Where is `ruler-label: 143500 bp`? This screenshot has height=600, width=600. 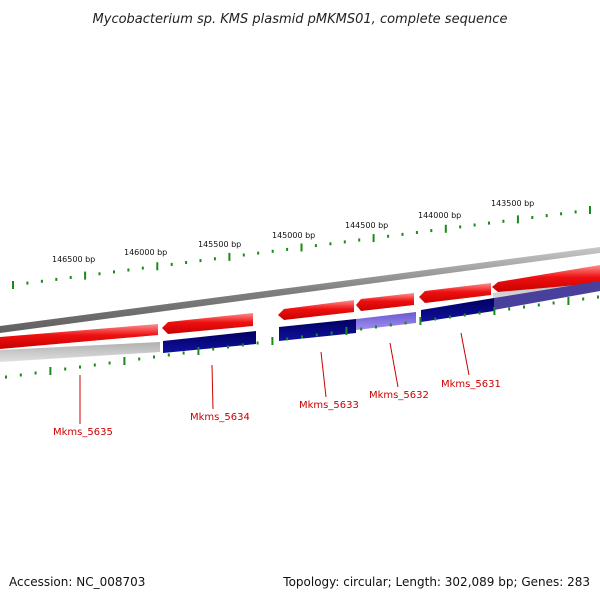
ruler-label: 143500 bp is located at coordinates (512, 203).